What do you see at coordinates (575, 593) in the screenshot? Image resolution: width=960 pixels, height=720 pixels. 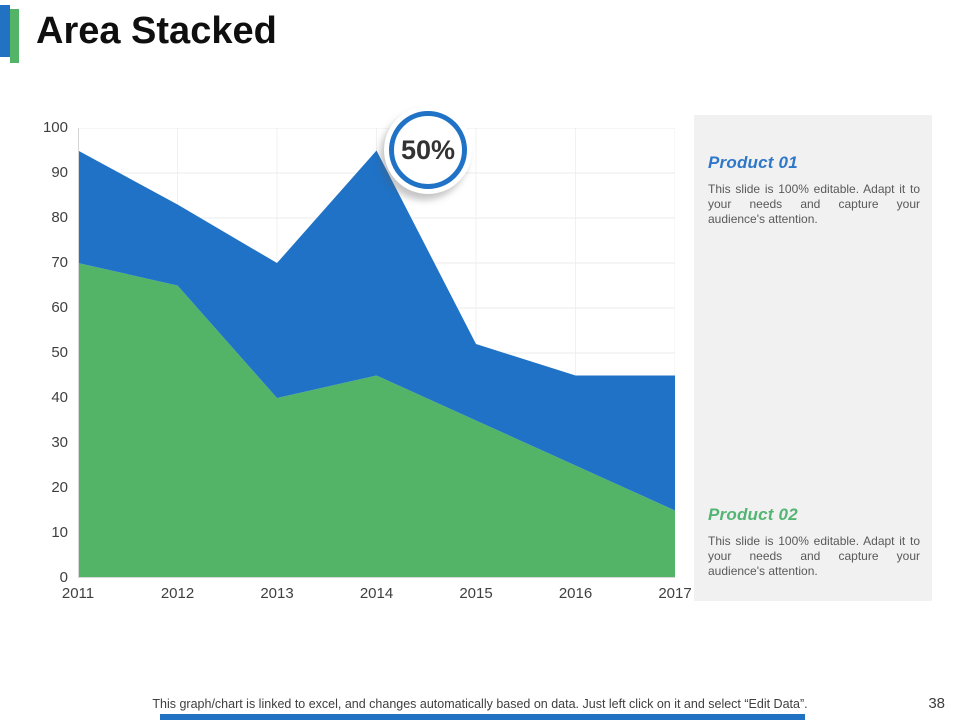 I see `x-tick-label: 2016` at bounding box center [575, 593].